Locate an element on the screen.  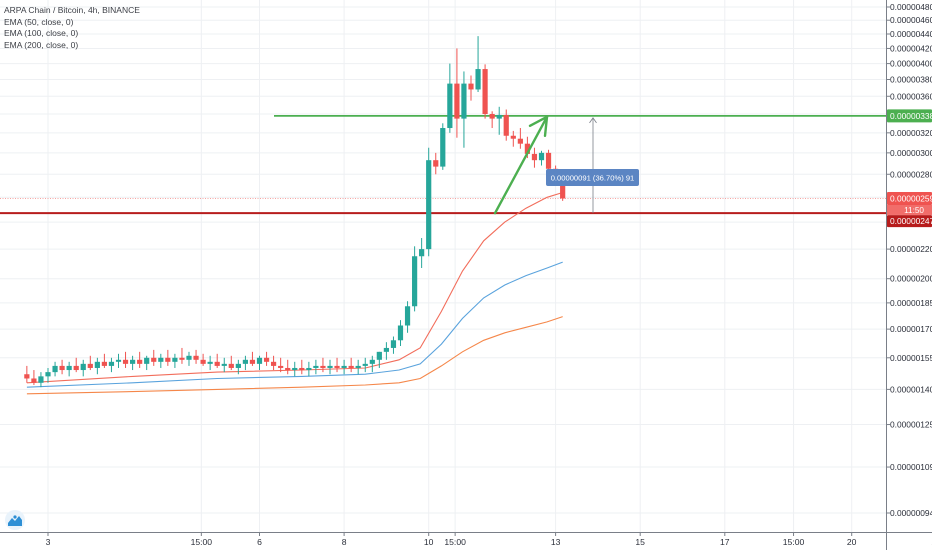
y-tick-label: 0.00000480 is located at coordinates (911, 7).